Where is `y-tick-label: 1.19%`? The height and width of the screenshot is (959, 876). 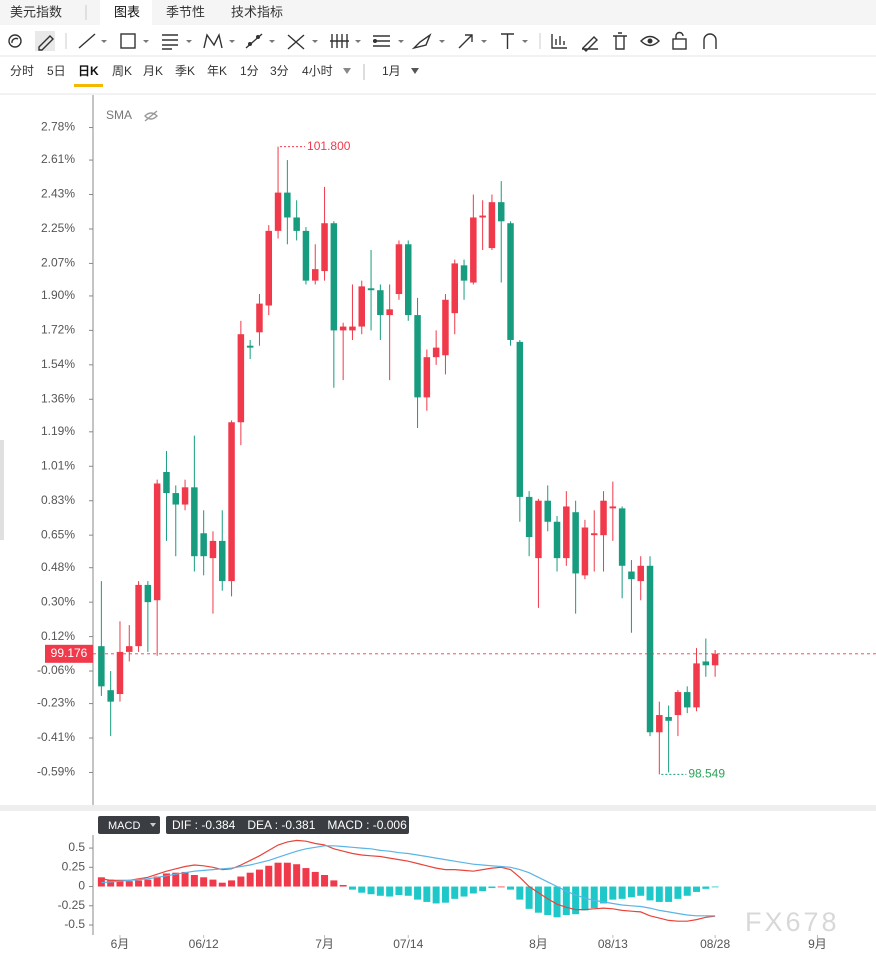 y-tick-label: 1.19% is located at coordinates (58, 431).